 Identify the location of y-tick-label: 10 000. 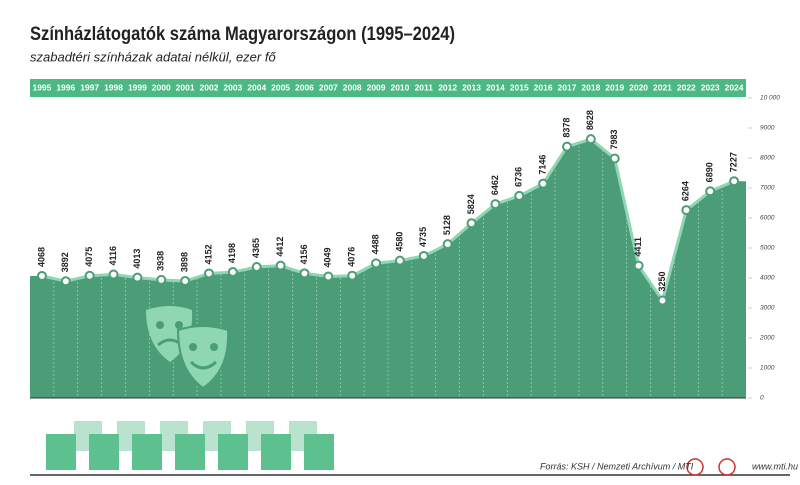
(770, 98).